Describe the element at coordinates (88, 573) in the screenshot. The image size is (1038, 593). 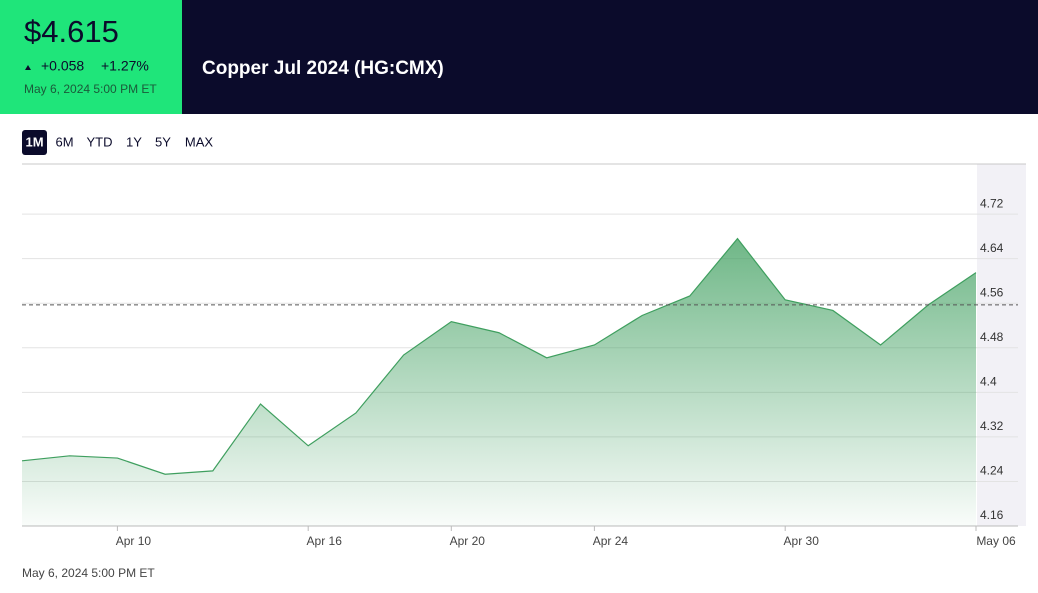
I see `footer-timestamp: May 6, 2024 5:00 PM ET` at that location.